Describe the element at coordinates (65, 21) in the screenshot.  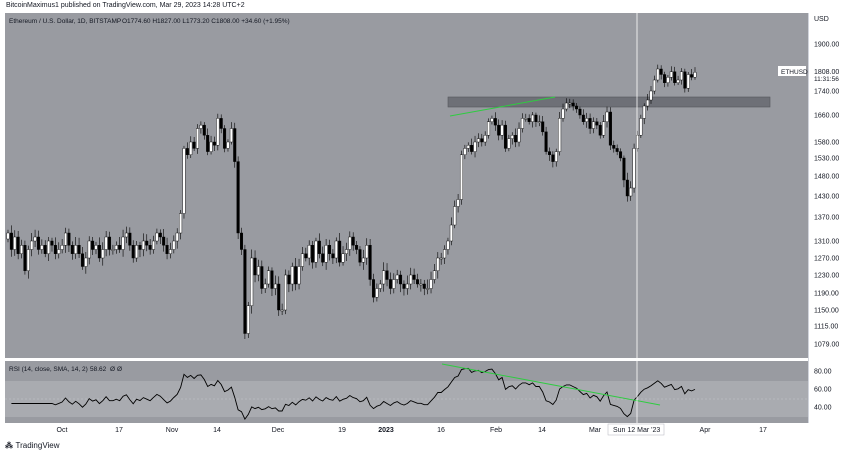
I see `symbol-legend: Ethereum / U.S. Dollar, 1D, BITSTAMP` at that location.